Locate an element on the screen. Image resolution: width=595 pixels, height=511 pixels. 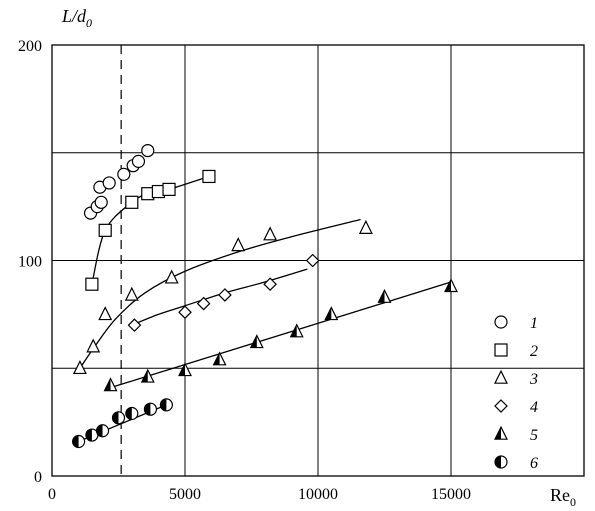
y-tick-label-2: 200 is located at coordinates (30, 46).